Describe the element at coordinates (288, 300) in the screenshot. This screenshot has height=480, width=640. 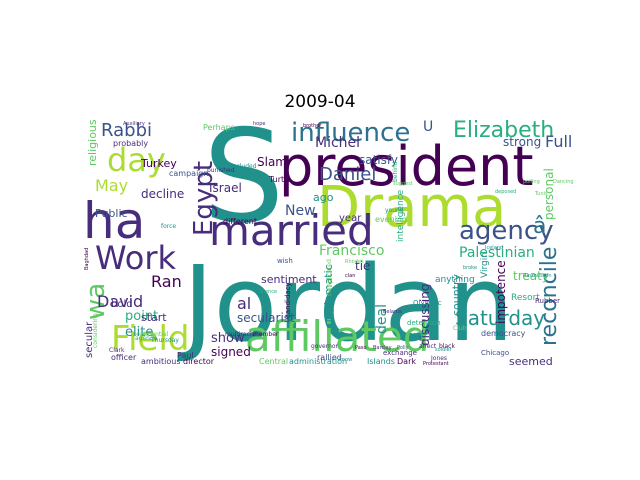
I see `word: candidacy` at that location.